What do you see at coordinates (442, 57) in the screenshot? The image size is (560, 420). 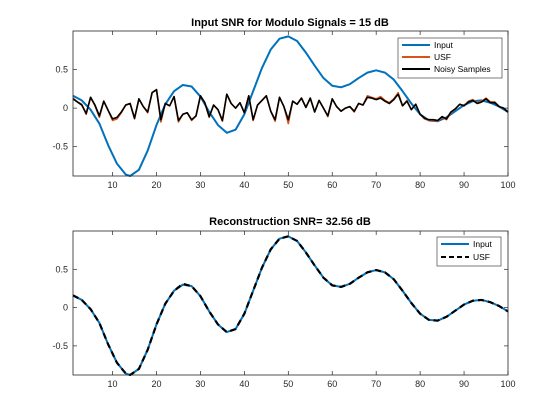 I see `legend-label-usf-top: USF` at bounding box center [442, 57].